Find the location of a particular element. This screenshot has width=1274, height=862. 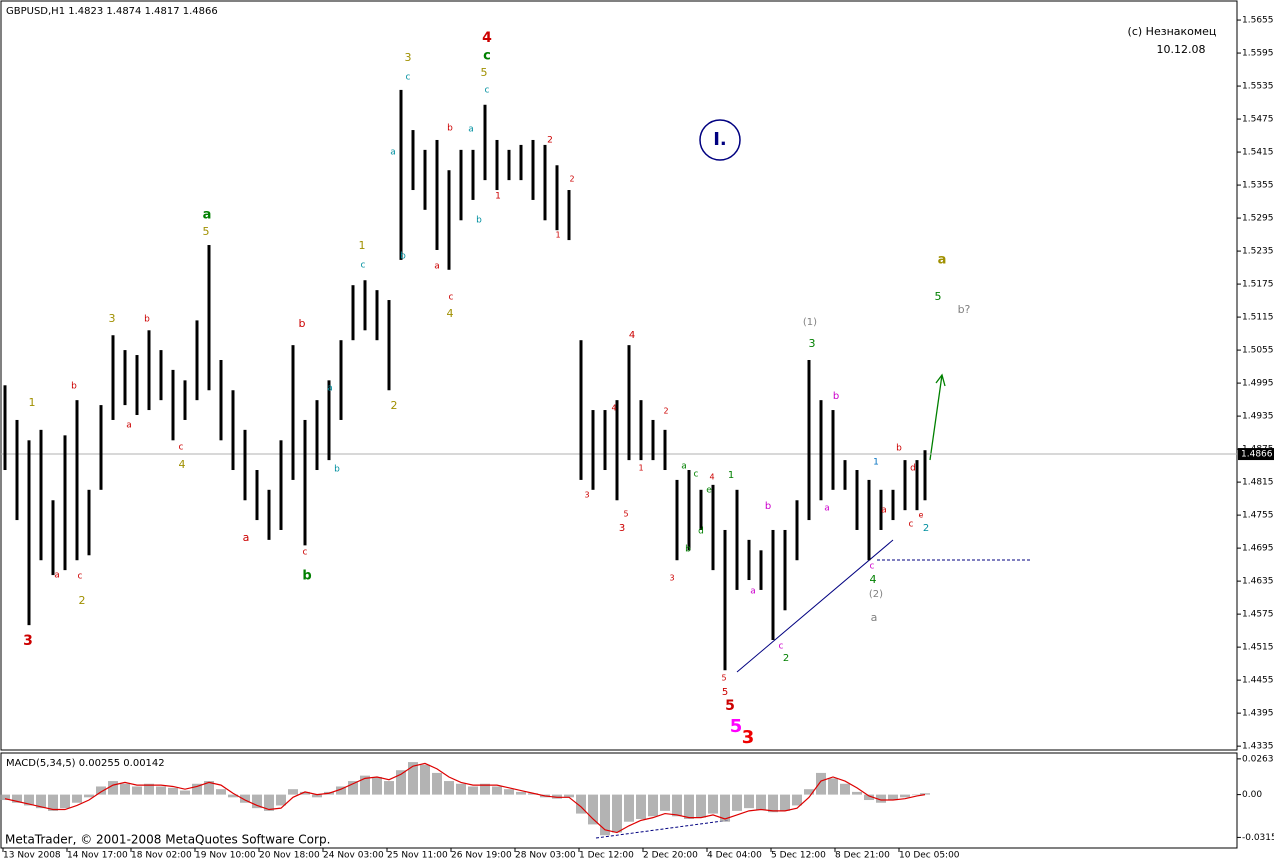

wave-label: 1 is located at coordinates (498, 197).